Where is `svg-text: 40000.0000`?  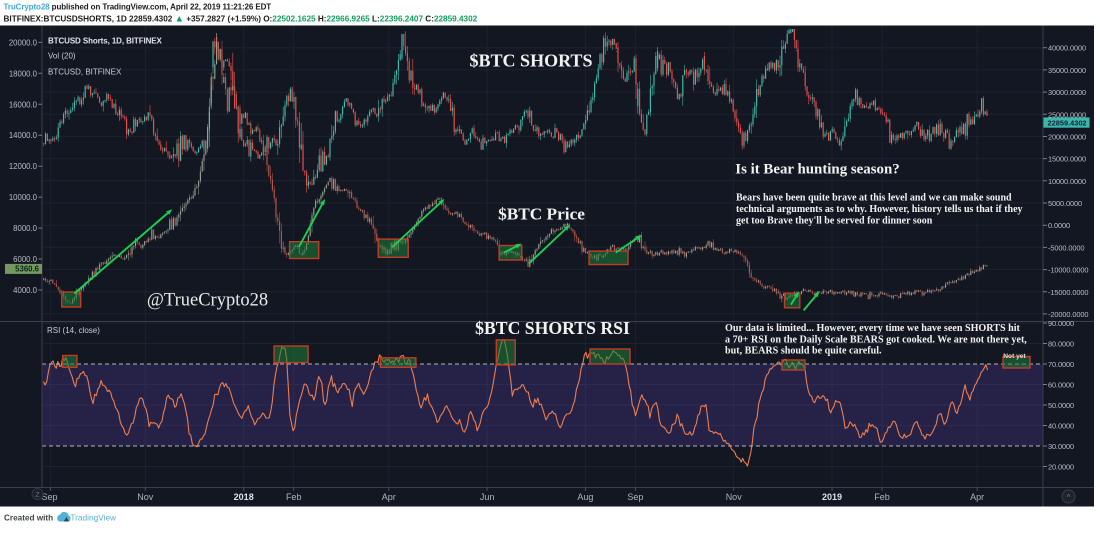
svg-text: 40000.0000 is located at coordinates (1067, 48).